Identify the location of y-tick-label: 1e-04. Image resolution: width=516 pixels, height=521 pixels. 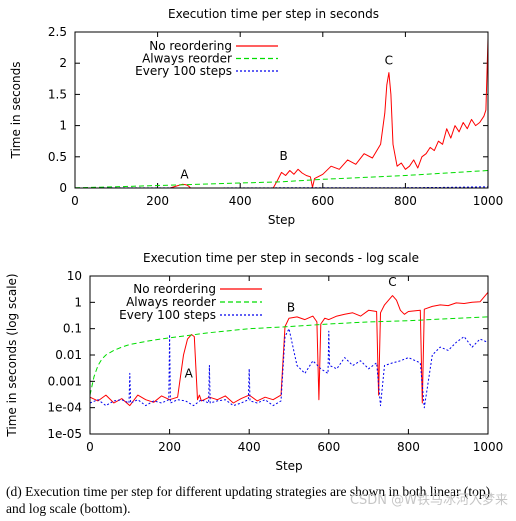
(64, 408).